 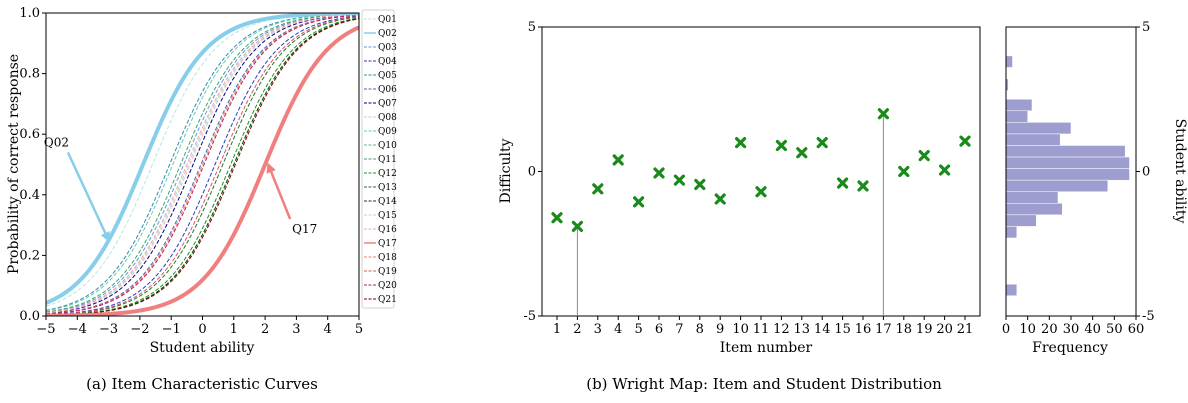 What do you see at coordinates (1006, 329) in the screenshot?
I see `histogram-x-tick-label: 0` at bounding box center [1006, 329].